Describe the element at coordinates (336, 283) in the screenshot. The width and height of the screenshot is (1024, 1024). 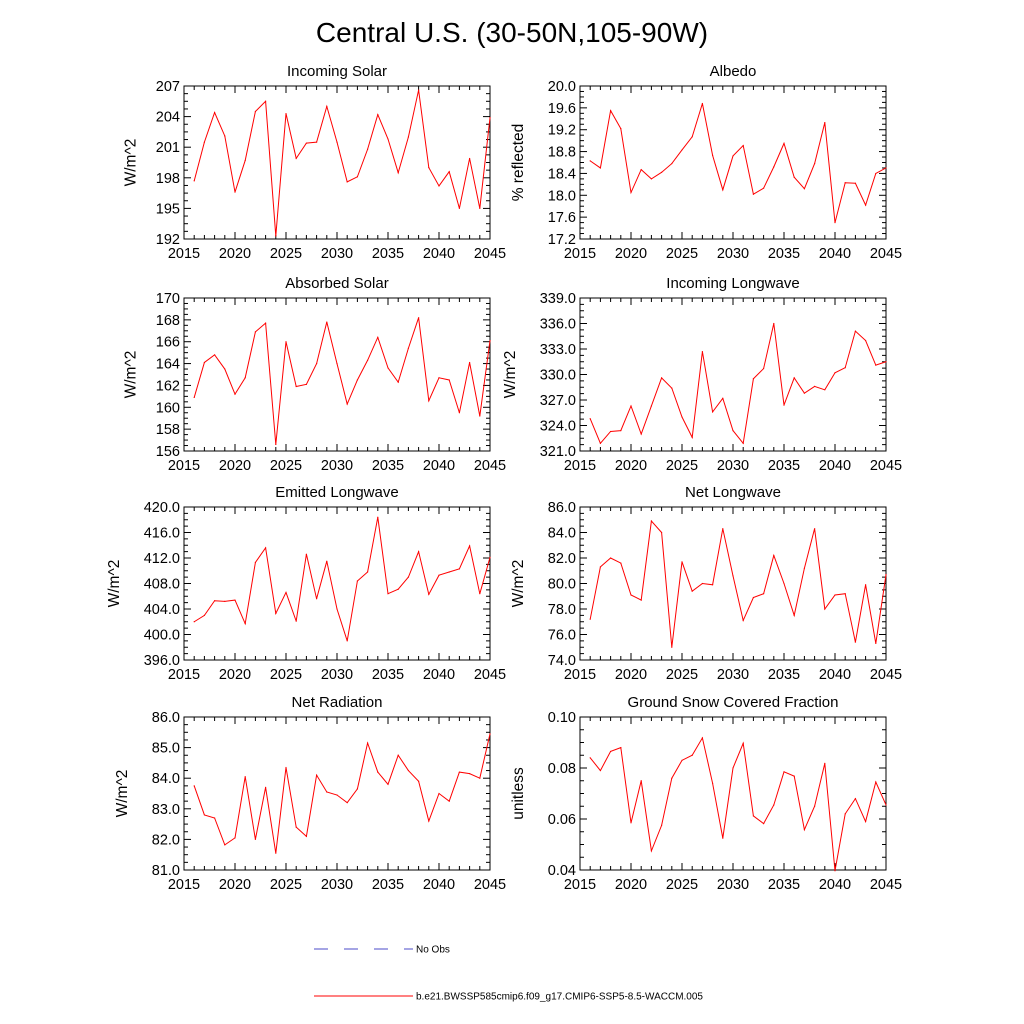
I see `panel-title: Absorbed Solar` at that location.